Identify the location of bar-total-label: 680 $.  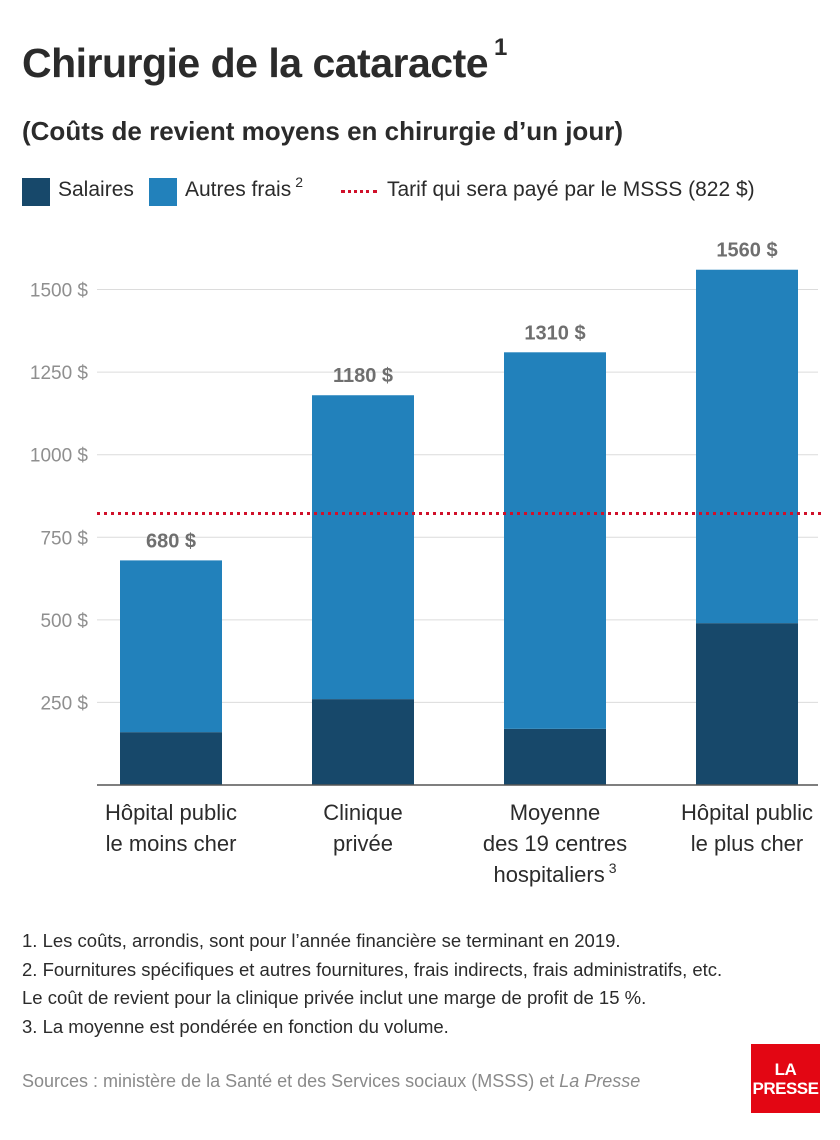
(171, 541).